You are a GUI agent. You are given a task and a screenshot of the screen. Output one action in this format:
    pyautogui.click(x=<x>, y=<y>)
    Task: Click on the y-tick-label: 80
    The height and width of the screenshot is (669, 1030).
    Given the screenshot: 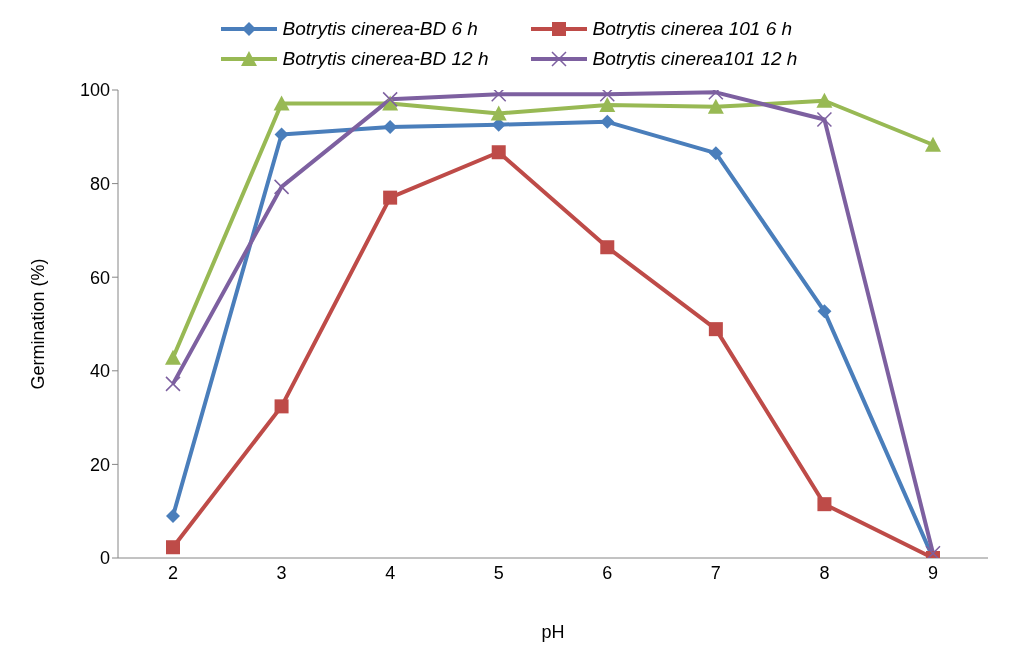 What is the action you would take?
    pyautogui.click(x=99, y=183)
    